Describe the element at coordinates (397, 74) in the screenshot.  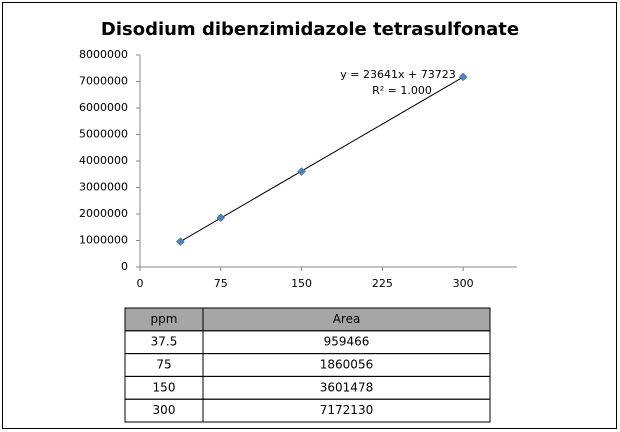
I see `trendline-equation: y = 23641x + 73723` at that location.